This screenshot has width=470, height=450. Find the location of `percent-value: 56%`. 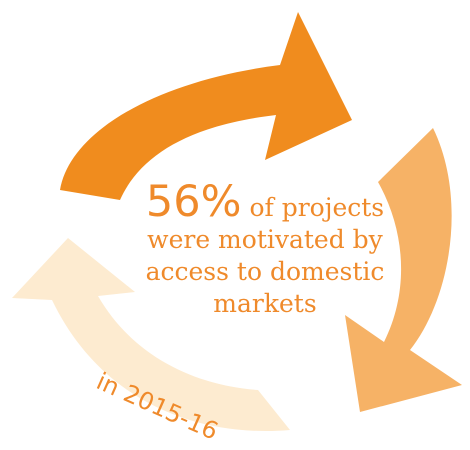

percent-value: 56% is located at coordinates (193, 202).